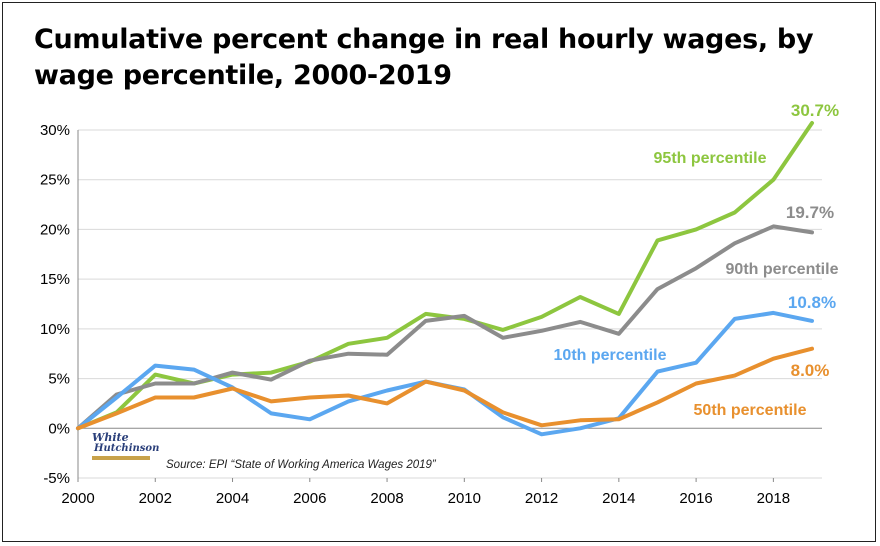  I want to click on x-tick-label: 2006, so click(309, 498).